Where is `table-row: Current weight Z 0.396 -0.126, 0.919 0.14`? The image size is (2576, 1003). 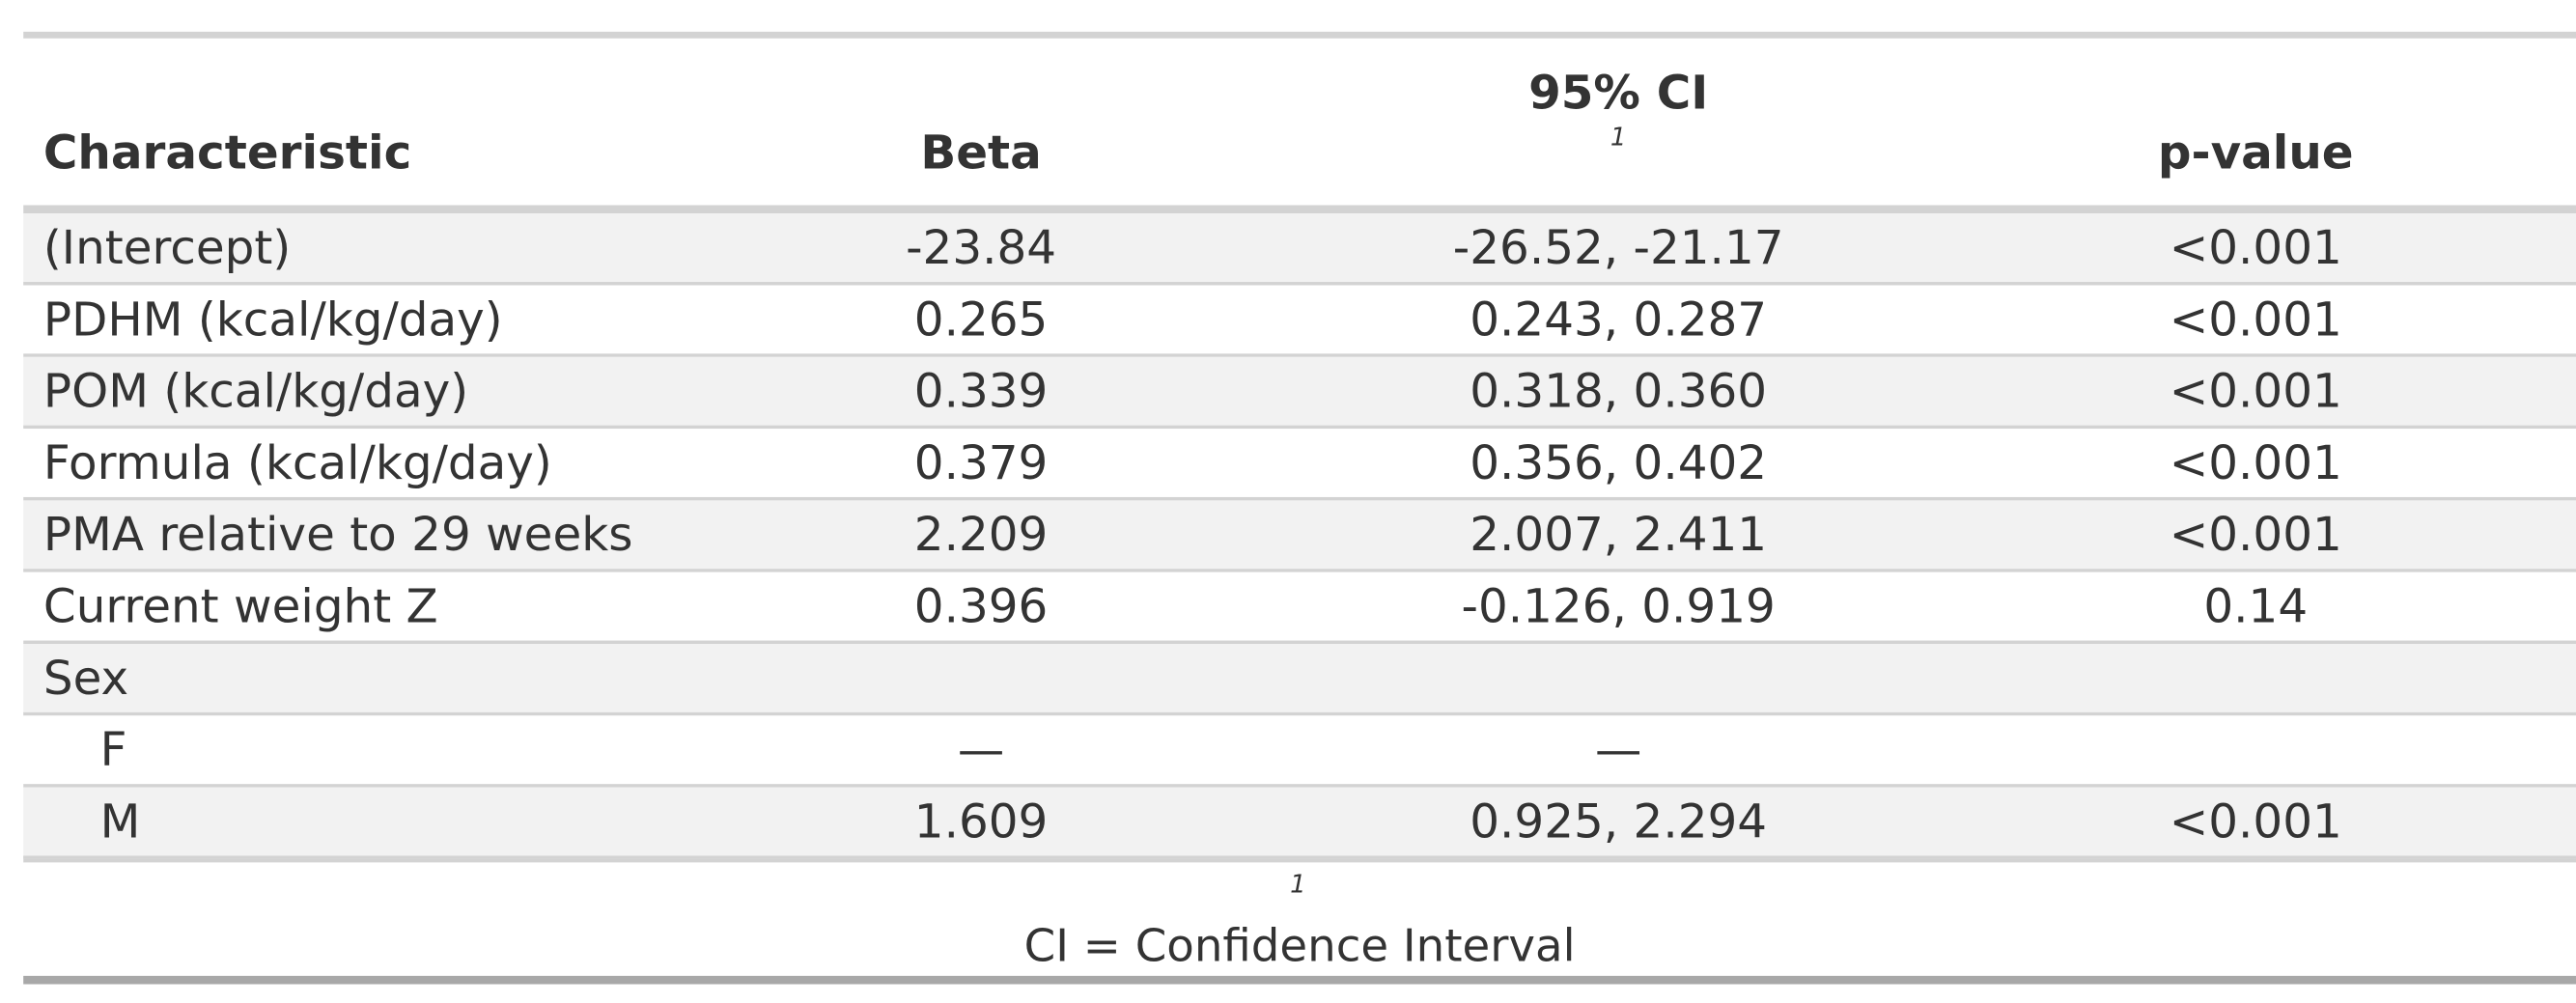 table-row: Current weight Z 0.396 -0.126, 0.919 0.14 is located at coordinates (1300, 608).